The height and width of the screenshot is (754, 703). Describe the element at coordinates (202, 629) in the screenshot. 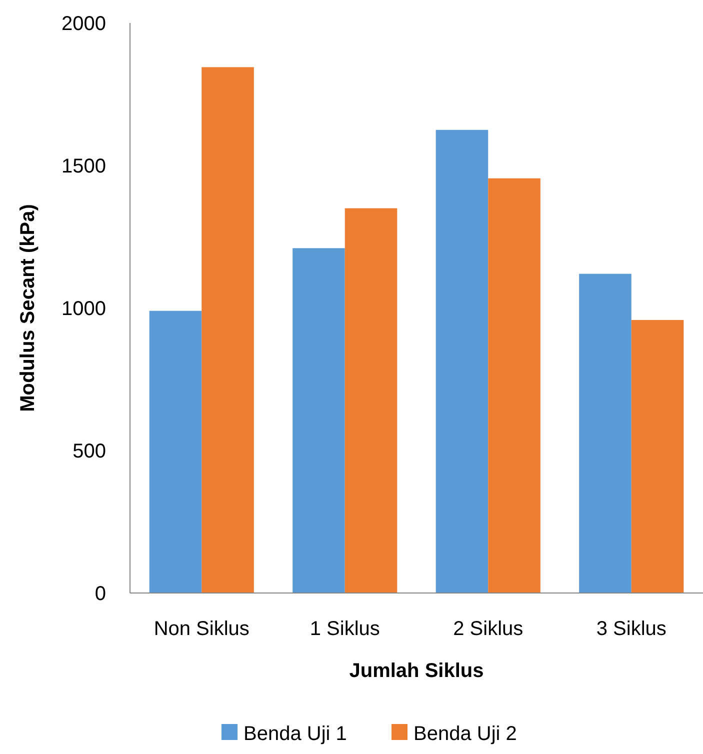

I see `x-tick-label: Non Siklus` at that location.